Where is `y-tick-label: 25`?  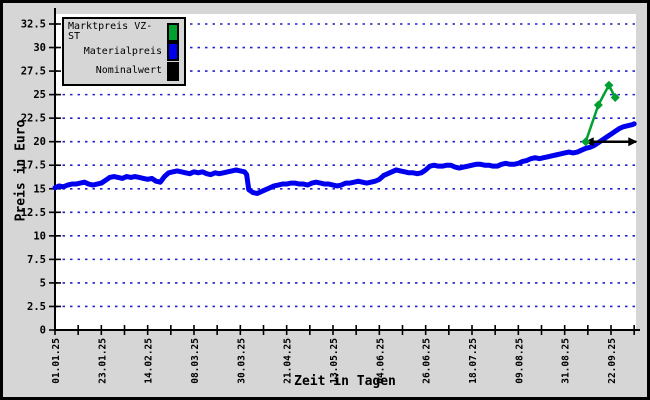
y-tick-label: 25 is located at coordinates (39, 95).